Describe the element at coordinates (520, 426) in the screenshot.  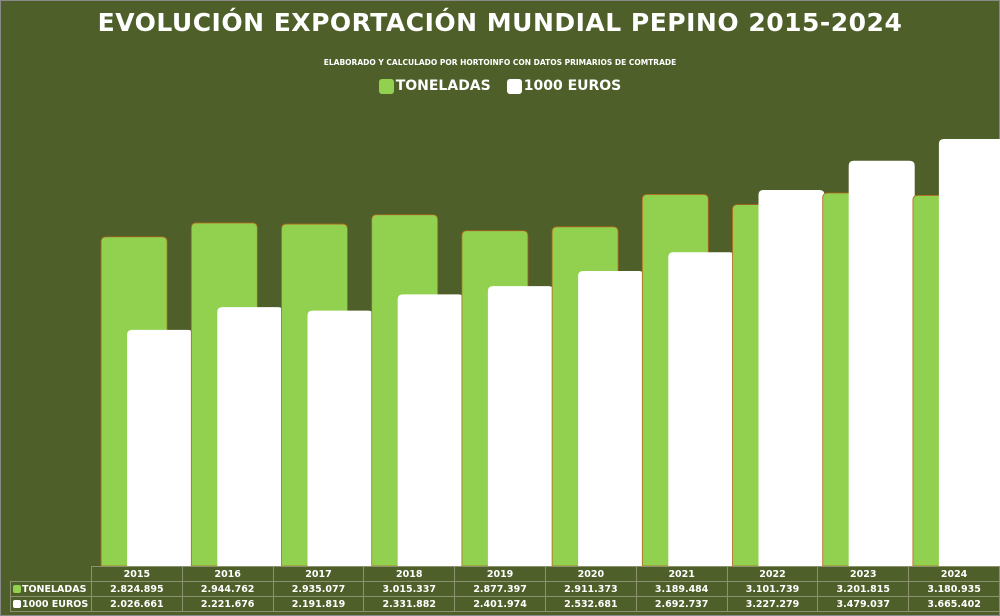
I see `bar-euros-2019` at that location.